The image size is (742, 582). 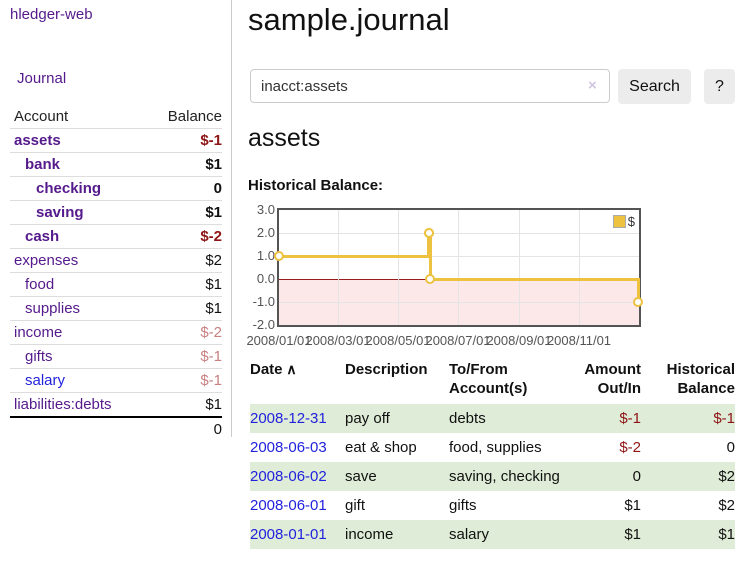 What do you see at coordinates (724, 418) in the screenshot?
I see `register-balance: $-1` at bounding box center [724, 418].